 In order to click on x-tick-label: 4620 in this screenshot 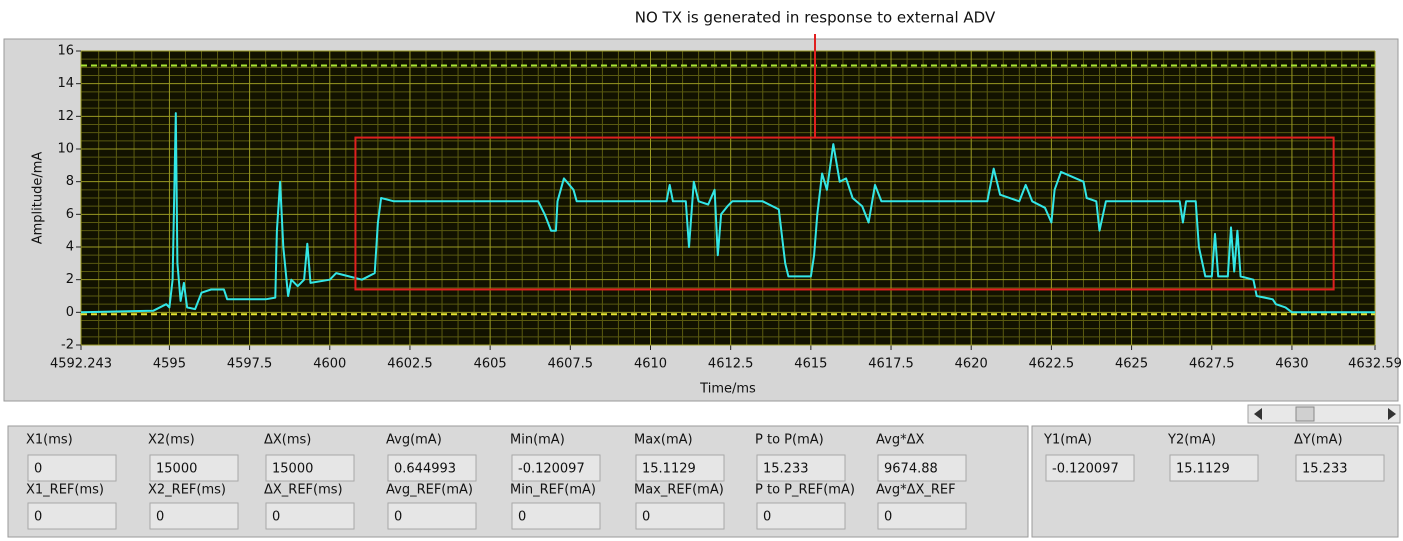, I will do `click(971, 364)`.